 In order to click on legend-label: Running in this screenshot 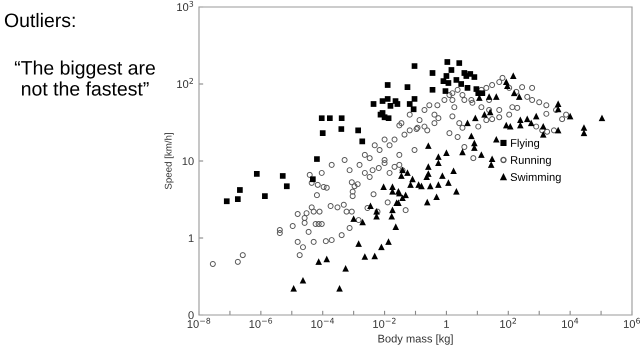, I will do `click(531, 161)`.